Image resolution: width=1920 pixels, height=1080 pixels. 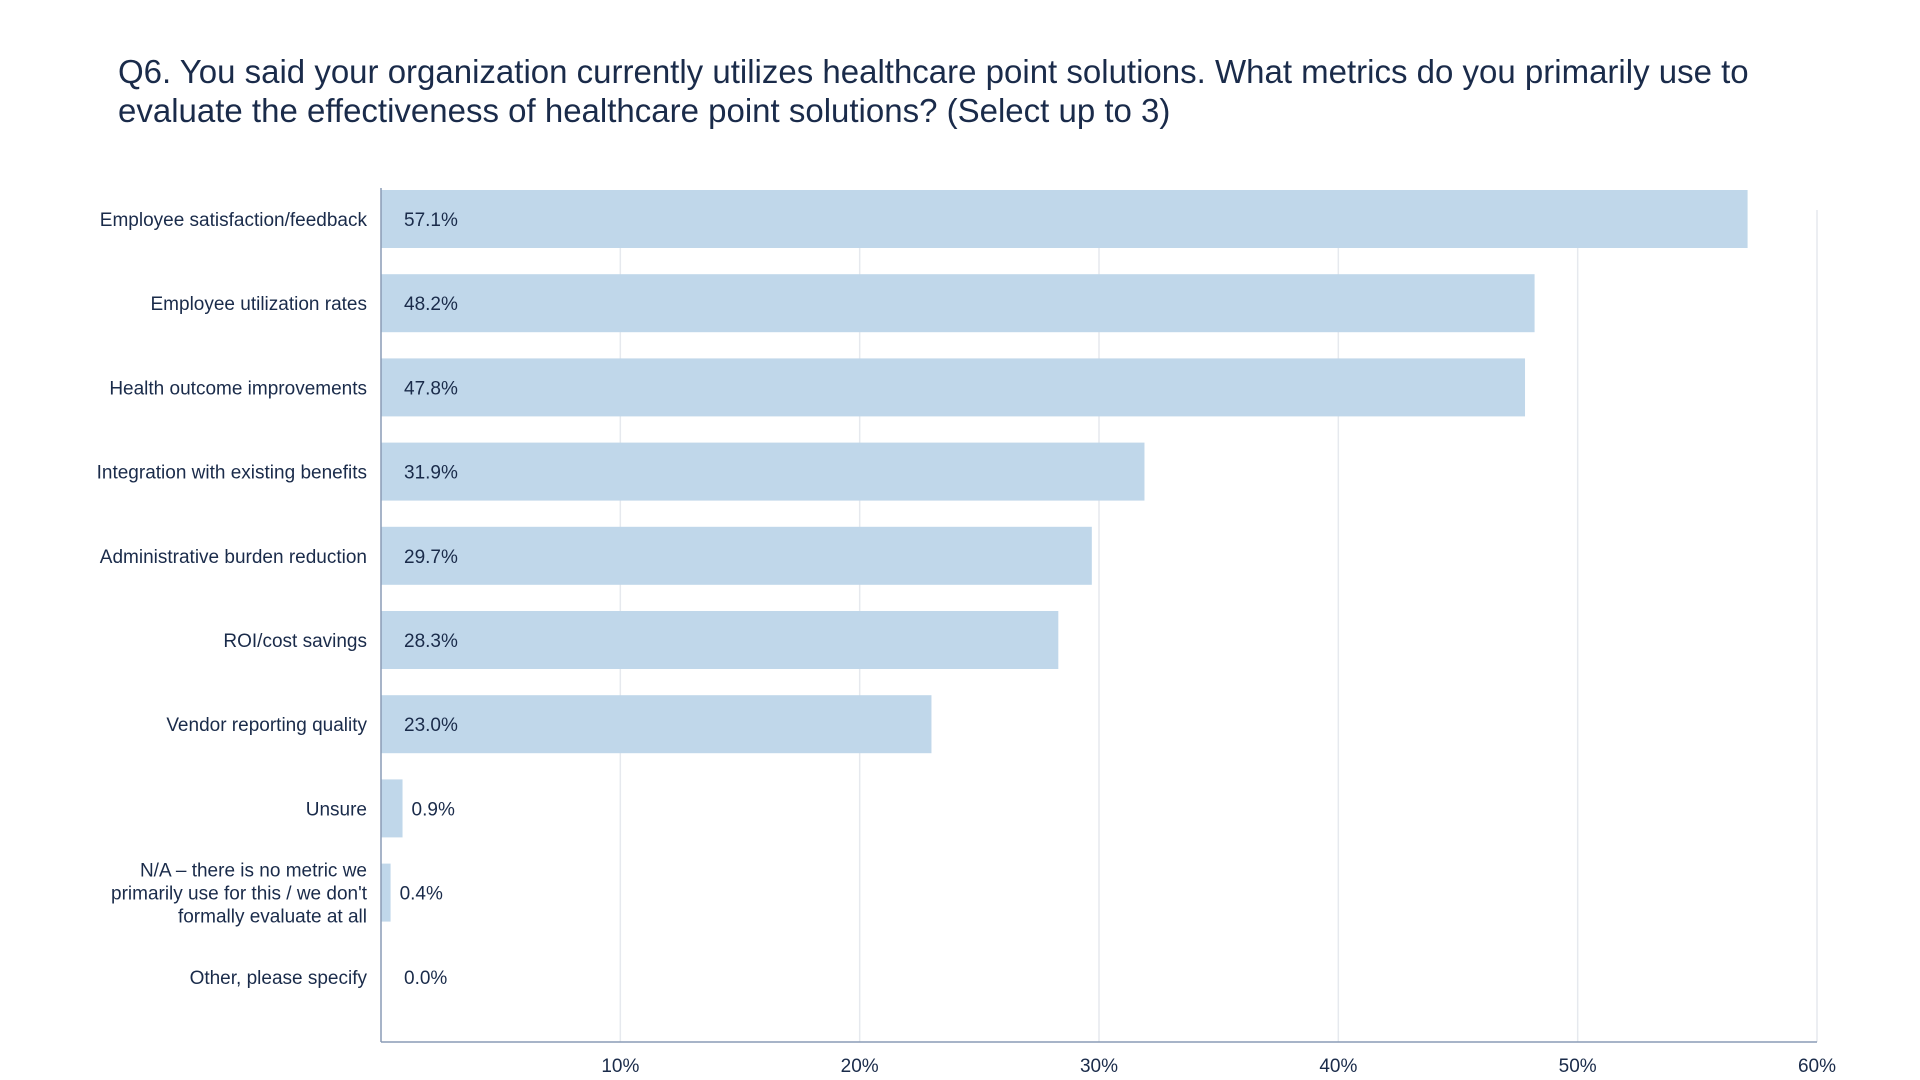 What do you see at coordinates (1099, 1066) in the screenshot?
I see `x-tick-label: 30%` at bounding box center [1099, 1066].